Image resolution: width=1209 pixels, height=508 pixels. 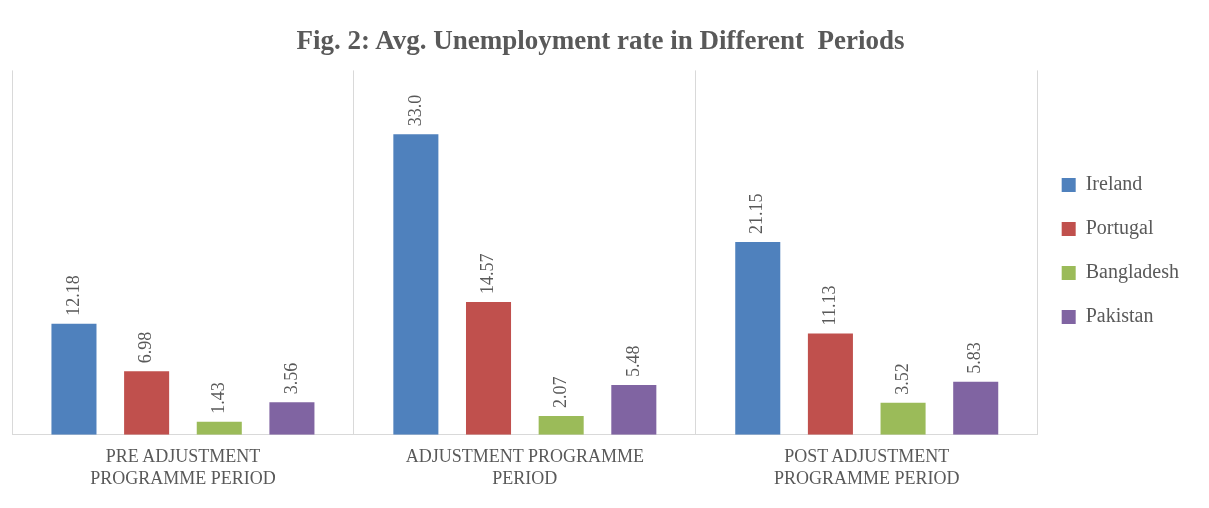 I want to click on data-label: 5.83, so click(x=974, y=358).